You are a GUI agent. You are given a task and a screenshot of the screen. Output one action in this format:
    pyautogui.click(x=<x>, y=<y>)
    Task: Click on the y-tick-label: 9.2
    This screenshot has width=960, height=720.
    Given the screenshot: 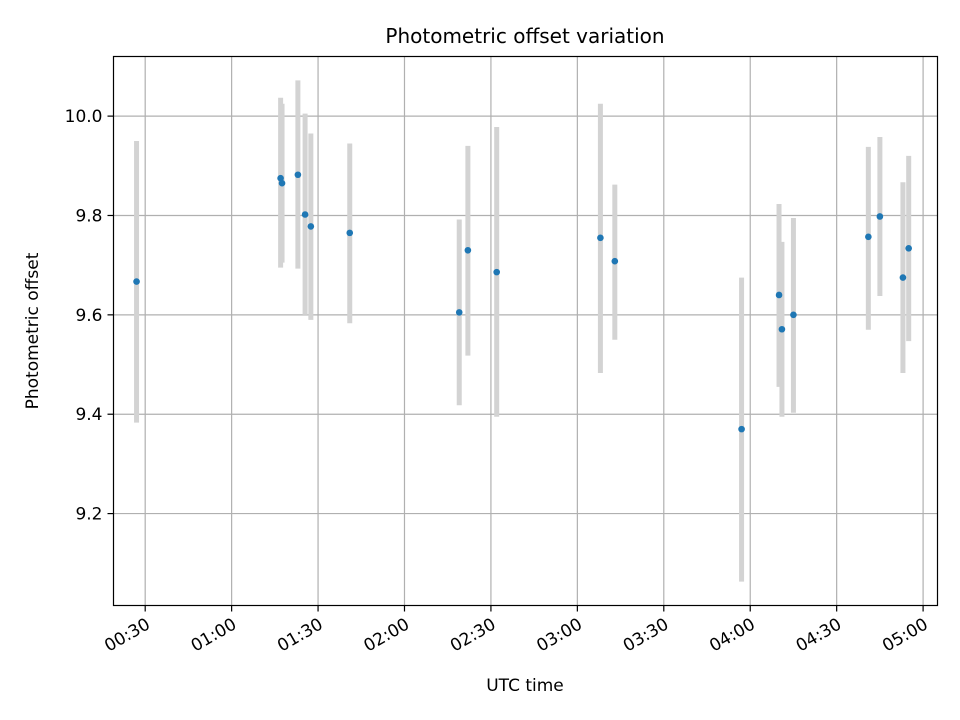 What is the action you would take?
    pyautogui.click(x=88, y=515)
    